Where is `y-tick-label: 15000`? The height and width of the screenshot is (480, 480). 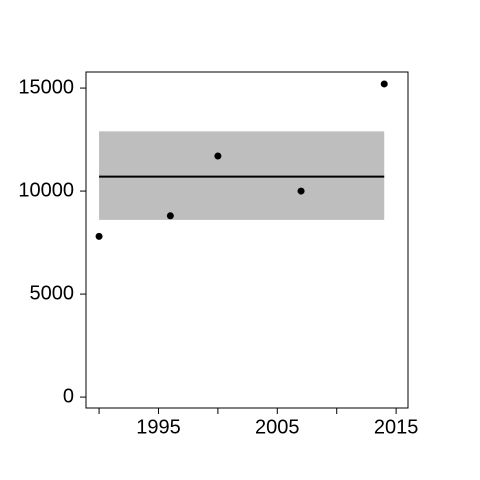 y-tick-label: 15000 is located at coordinates (46, 87).